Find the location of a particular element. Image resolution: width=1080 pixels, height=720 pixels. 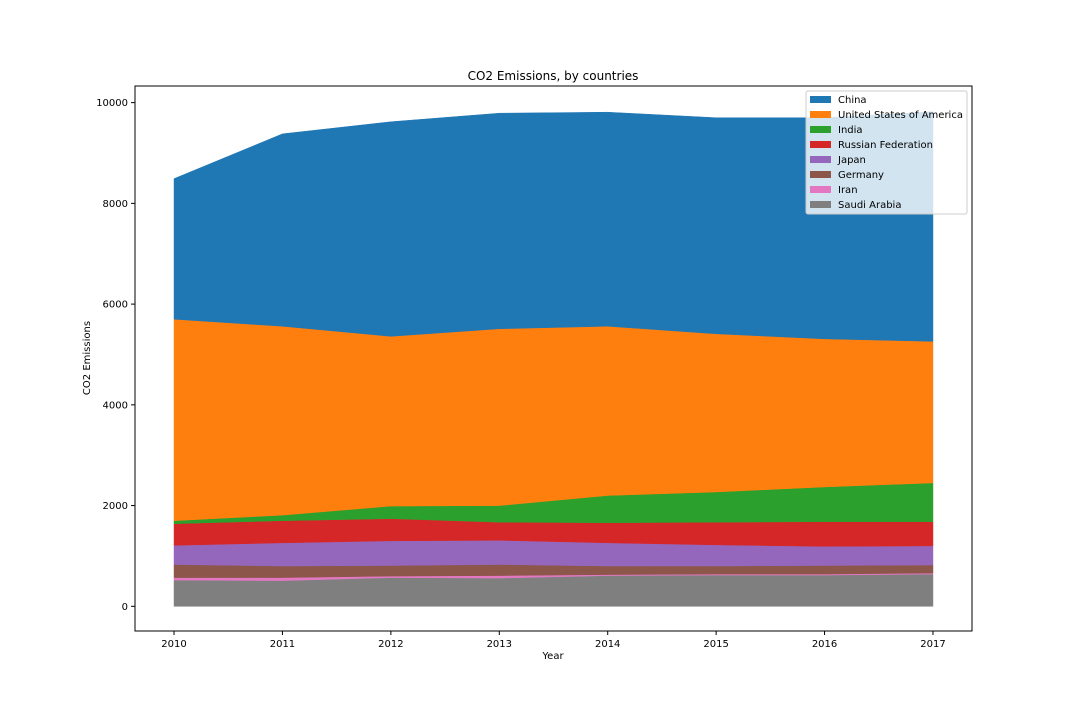

y-tick-label: 2000 is located at coordinates (115, 506).